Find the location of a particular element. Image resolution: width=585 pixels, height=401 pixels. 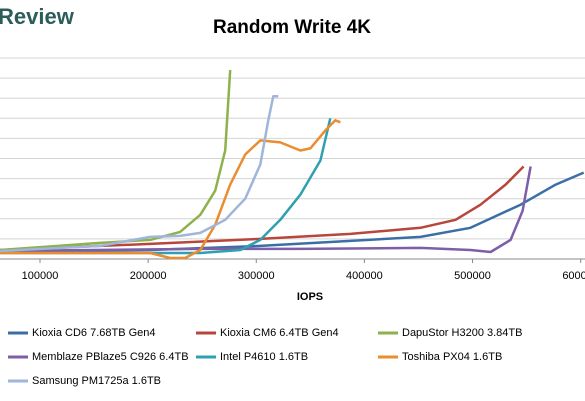

x-tick-label: 500000 is located at coordinates (472, 276).